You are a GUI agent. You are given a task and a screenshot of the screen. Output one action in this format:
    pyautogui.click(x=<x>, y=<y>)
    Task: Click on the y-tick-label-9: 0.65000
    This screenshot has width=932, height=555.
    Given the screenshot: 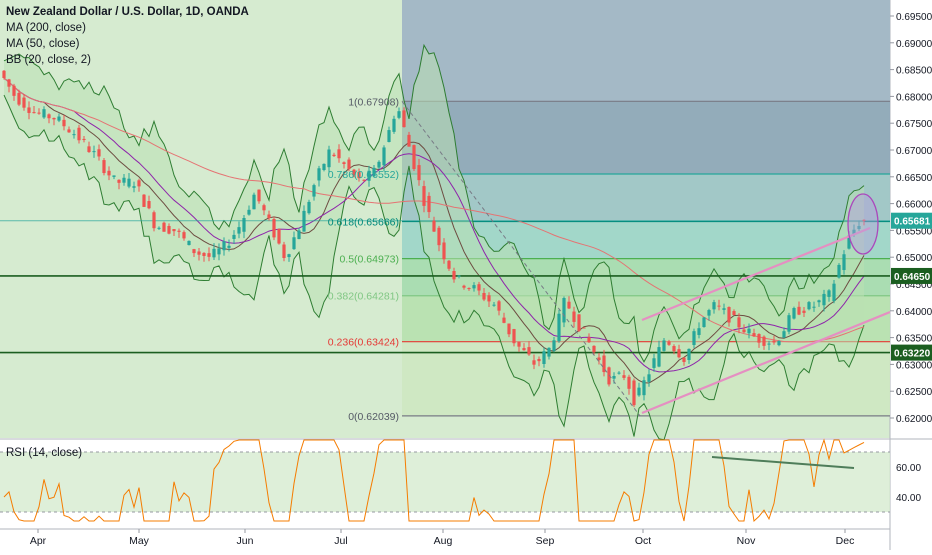 What is the action you would take?
    pyautogui.click(x=914, y=258)
    